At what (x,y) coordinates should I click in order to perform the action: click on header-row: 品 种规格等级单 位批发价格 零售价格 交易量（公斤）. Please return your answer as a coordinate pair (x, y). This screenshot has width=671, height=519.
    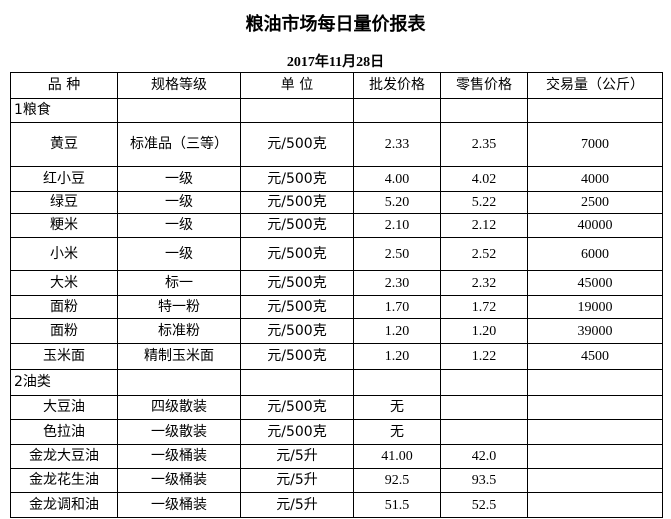
    Looking at the image, I should click on (336, 85).